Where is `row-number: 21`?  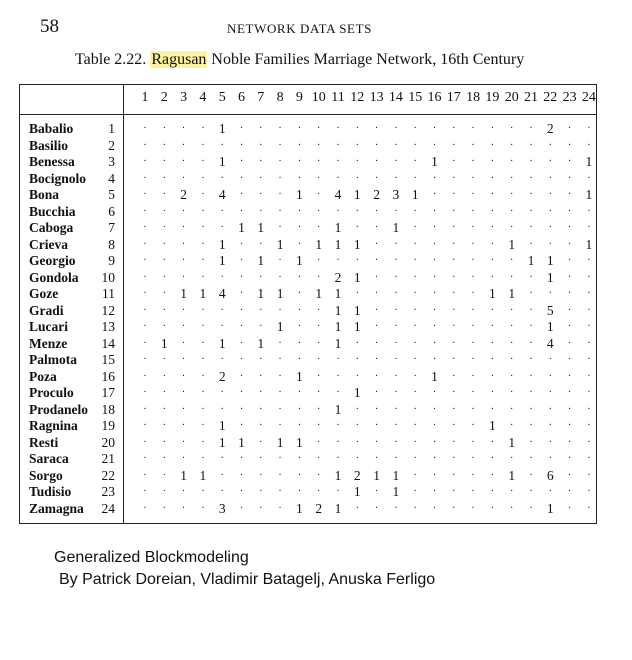 row-number: 21 is located at coordinates (108, 458).